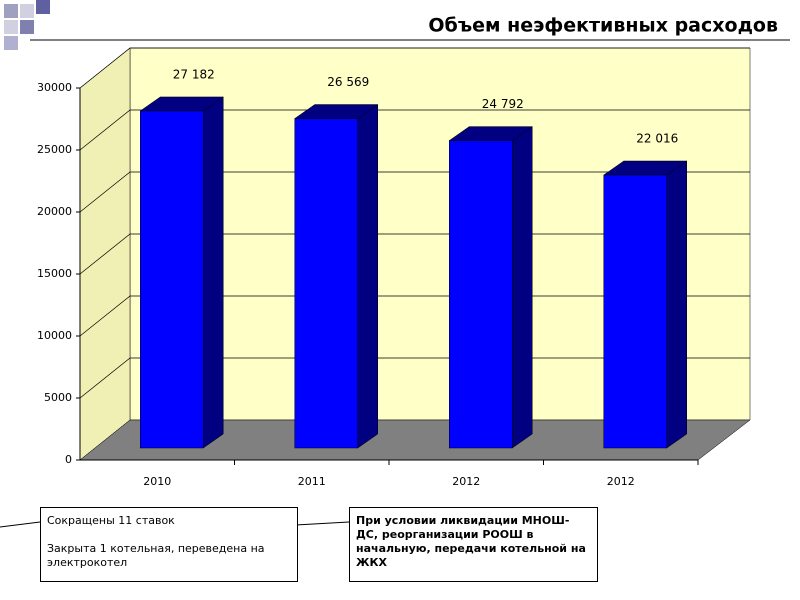 The height and width of the screenshot is (600, 800). I want to click on connector, so click(20, 524).